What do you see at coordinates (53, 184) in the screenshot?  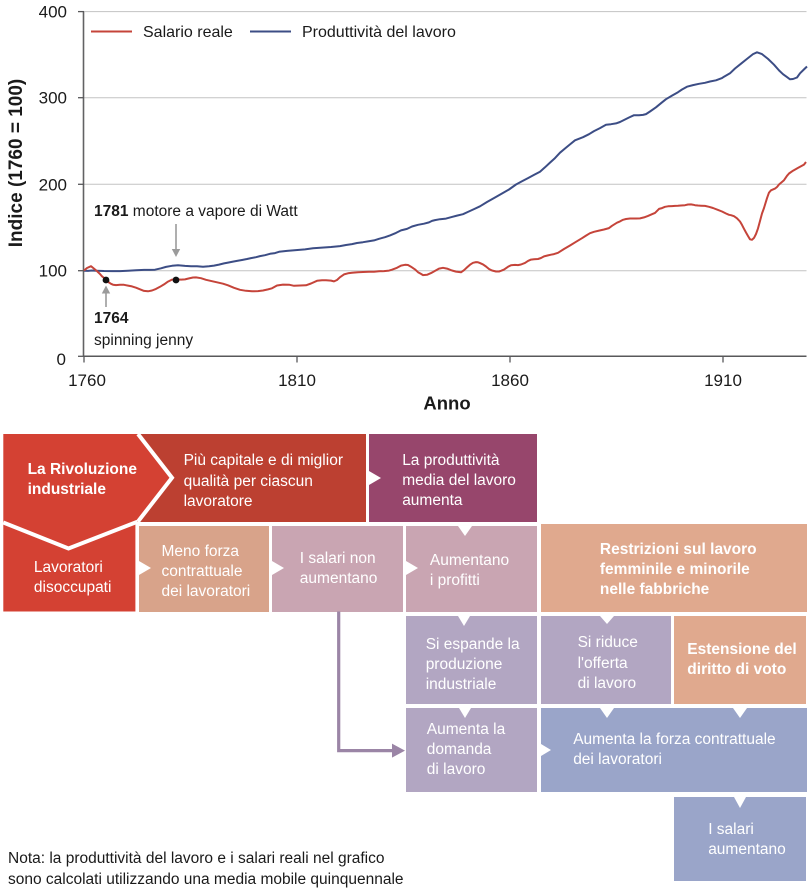 I see `svg-text: 200` at bounding box center [53, 184].